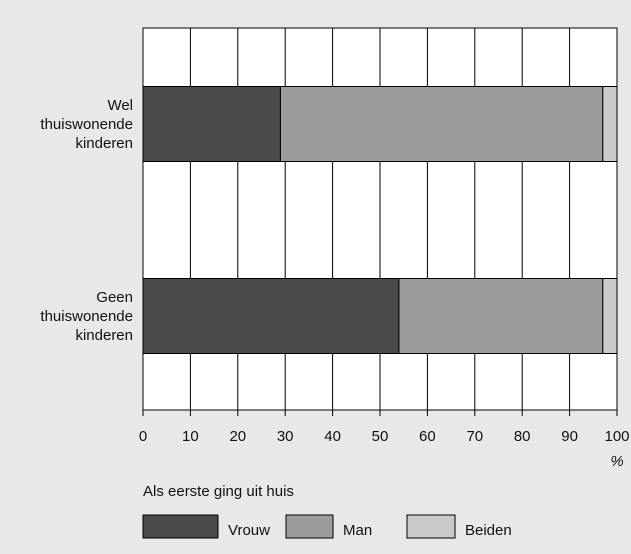  What do you see at coordinates (218, 491) in the screenshot?
I see `legend-title: Als eerste ging uit huis` at bounding box center [218, 491].